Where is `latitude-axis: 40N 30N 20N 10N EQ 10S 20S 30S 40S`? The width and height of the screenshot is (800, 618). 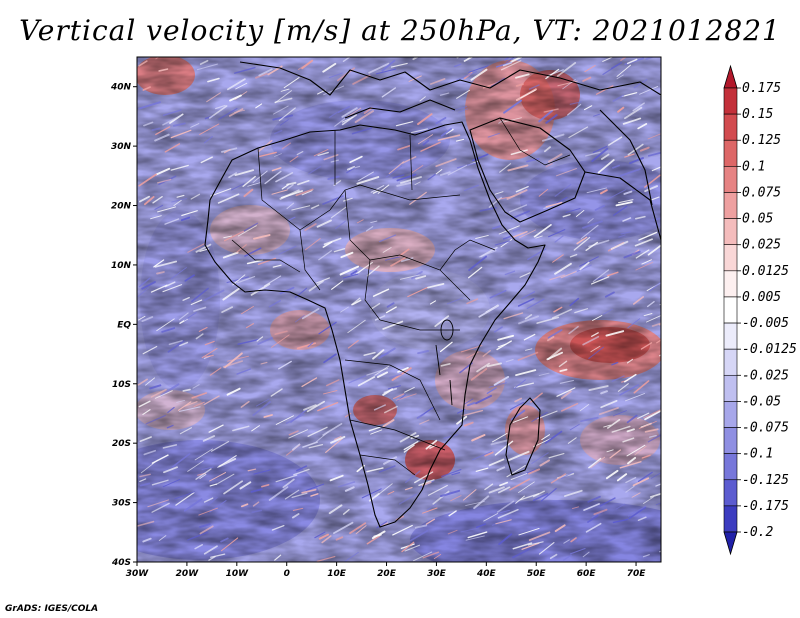
latitude-axis: 40N 30N 20N 10N EQ 10S 20S 30S 40S is located at coordinates (123, 325).